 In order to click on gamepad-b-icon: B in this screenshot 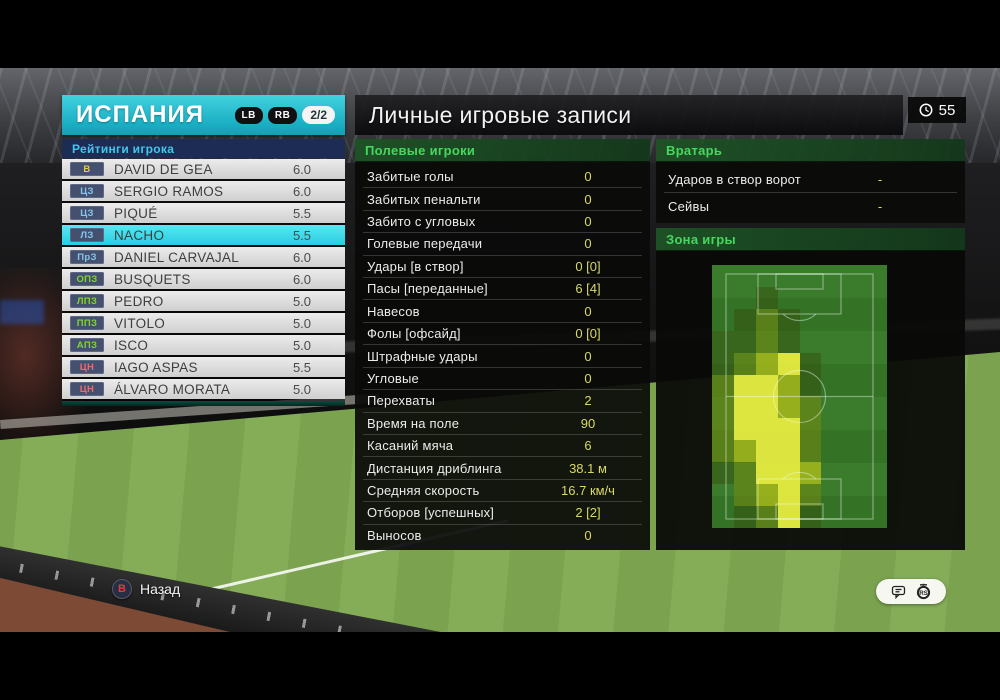, I will do `click(122, 589)`.